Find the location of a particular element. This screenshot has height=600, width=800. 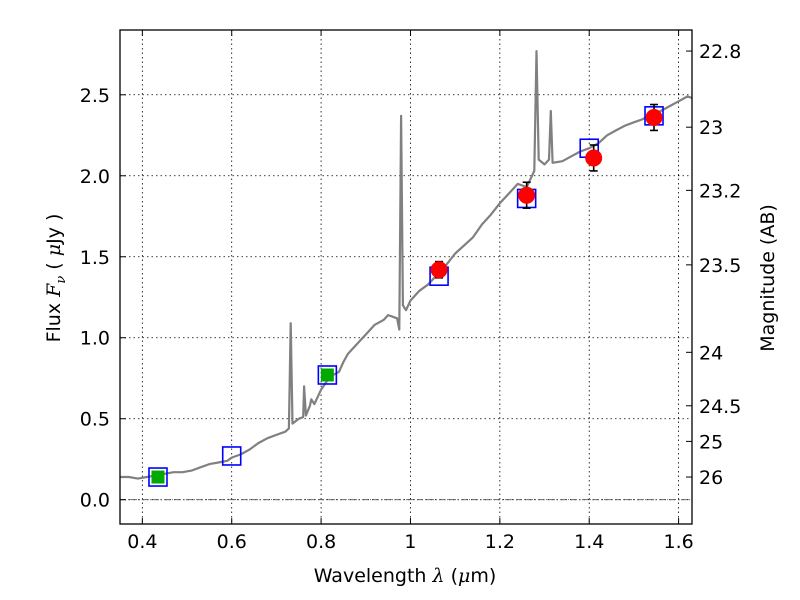

y-tick-label: 0.5 is located at coordinates (95, 420).